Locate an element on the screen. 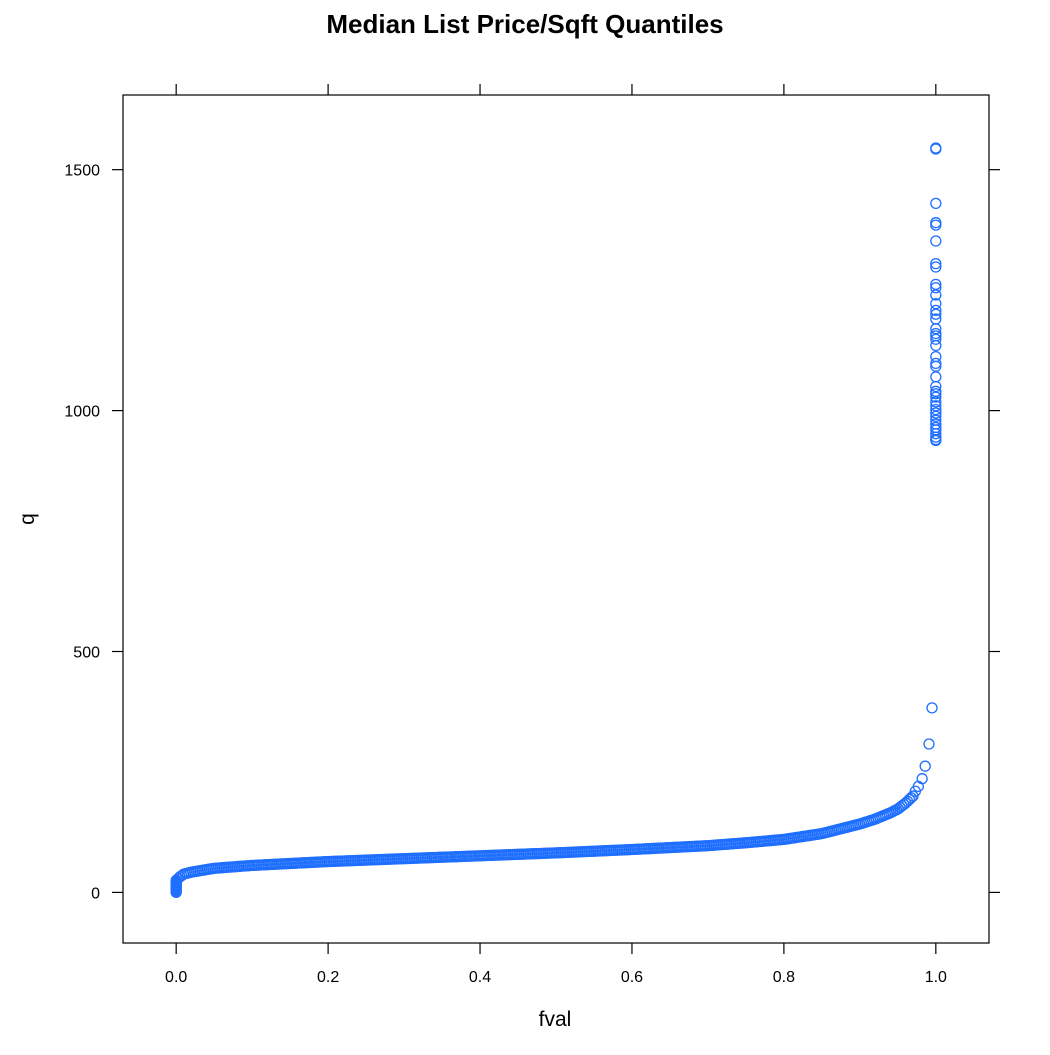 The width and height of the screenshot is (1050, 1055). y-tick-label: 0 is located at coordinates (95, 893).